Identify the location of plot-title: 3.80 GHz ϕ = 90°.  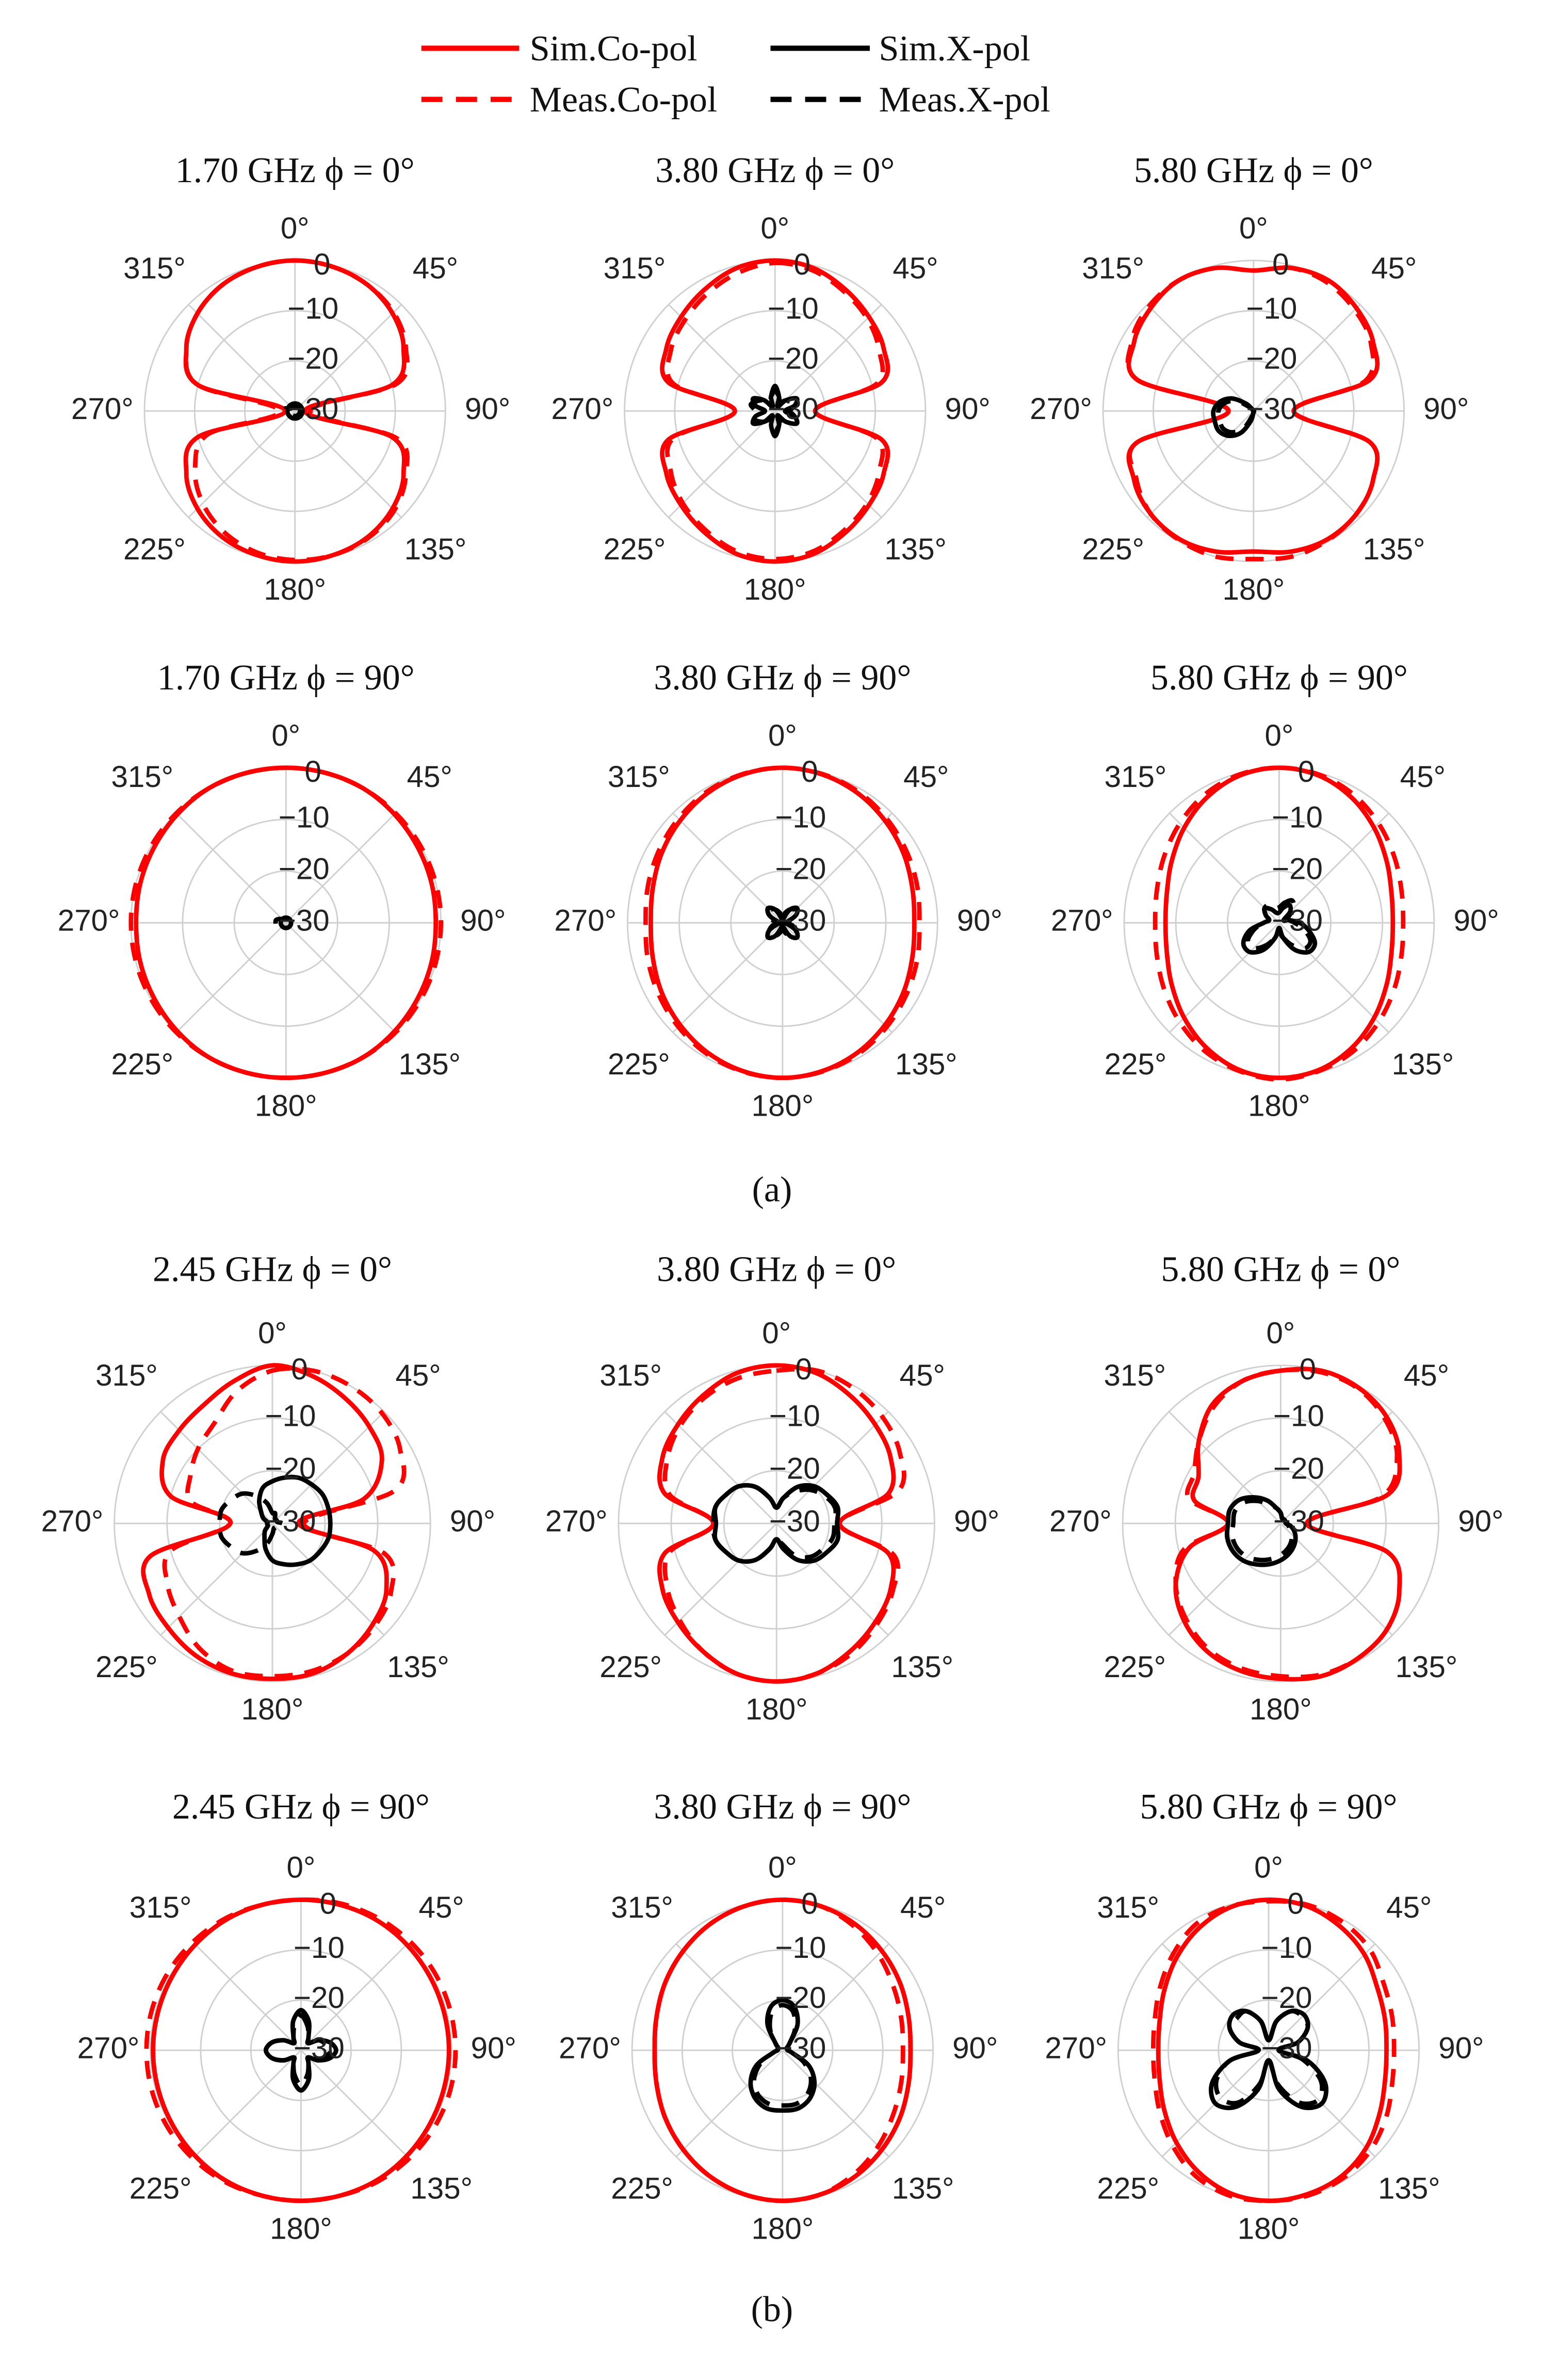
(782, 1807).